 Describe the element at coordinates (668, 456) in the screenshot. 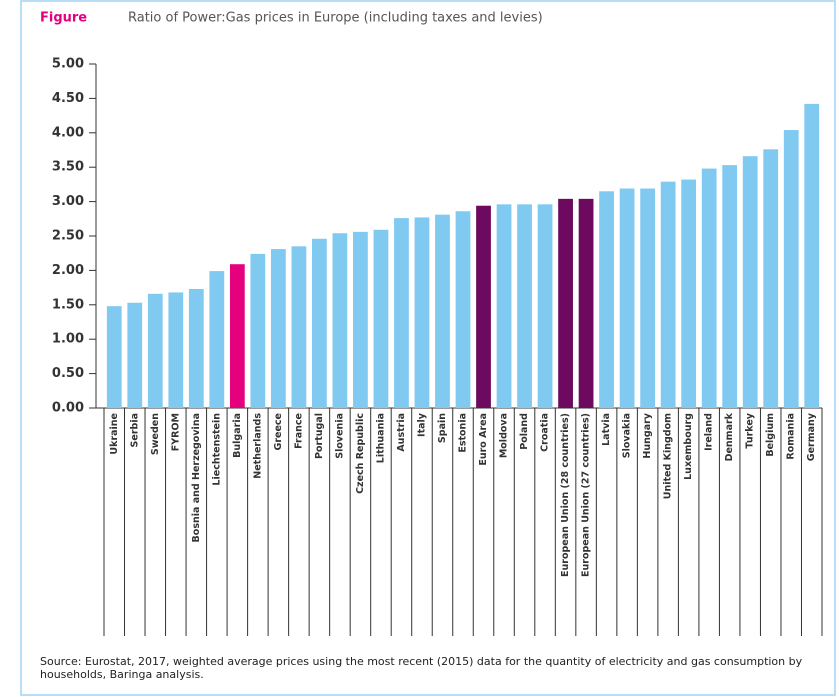

I see `x-tick-label: United Kingdom` at that location.